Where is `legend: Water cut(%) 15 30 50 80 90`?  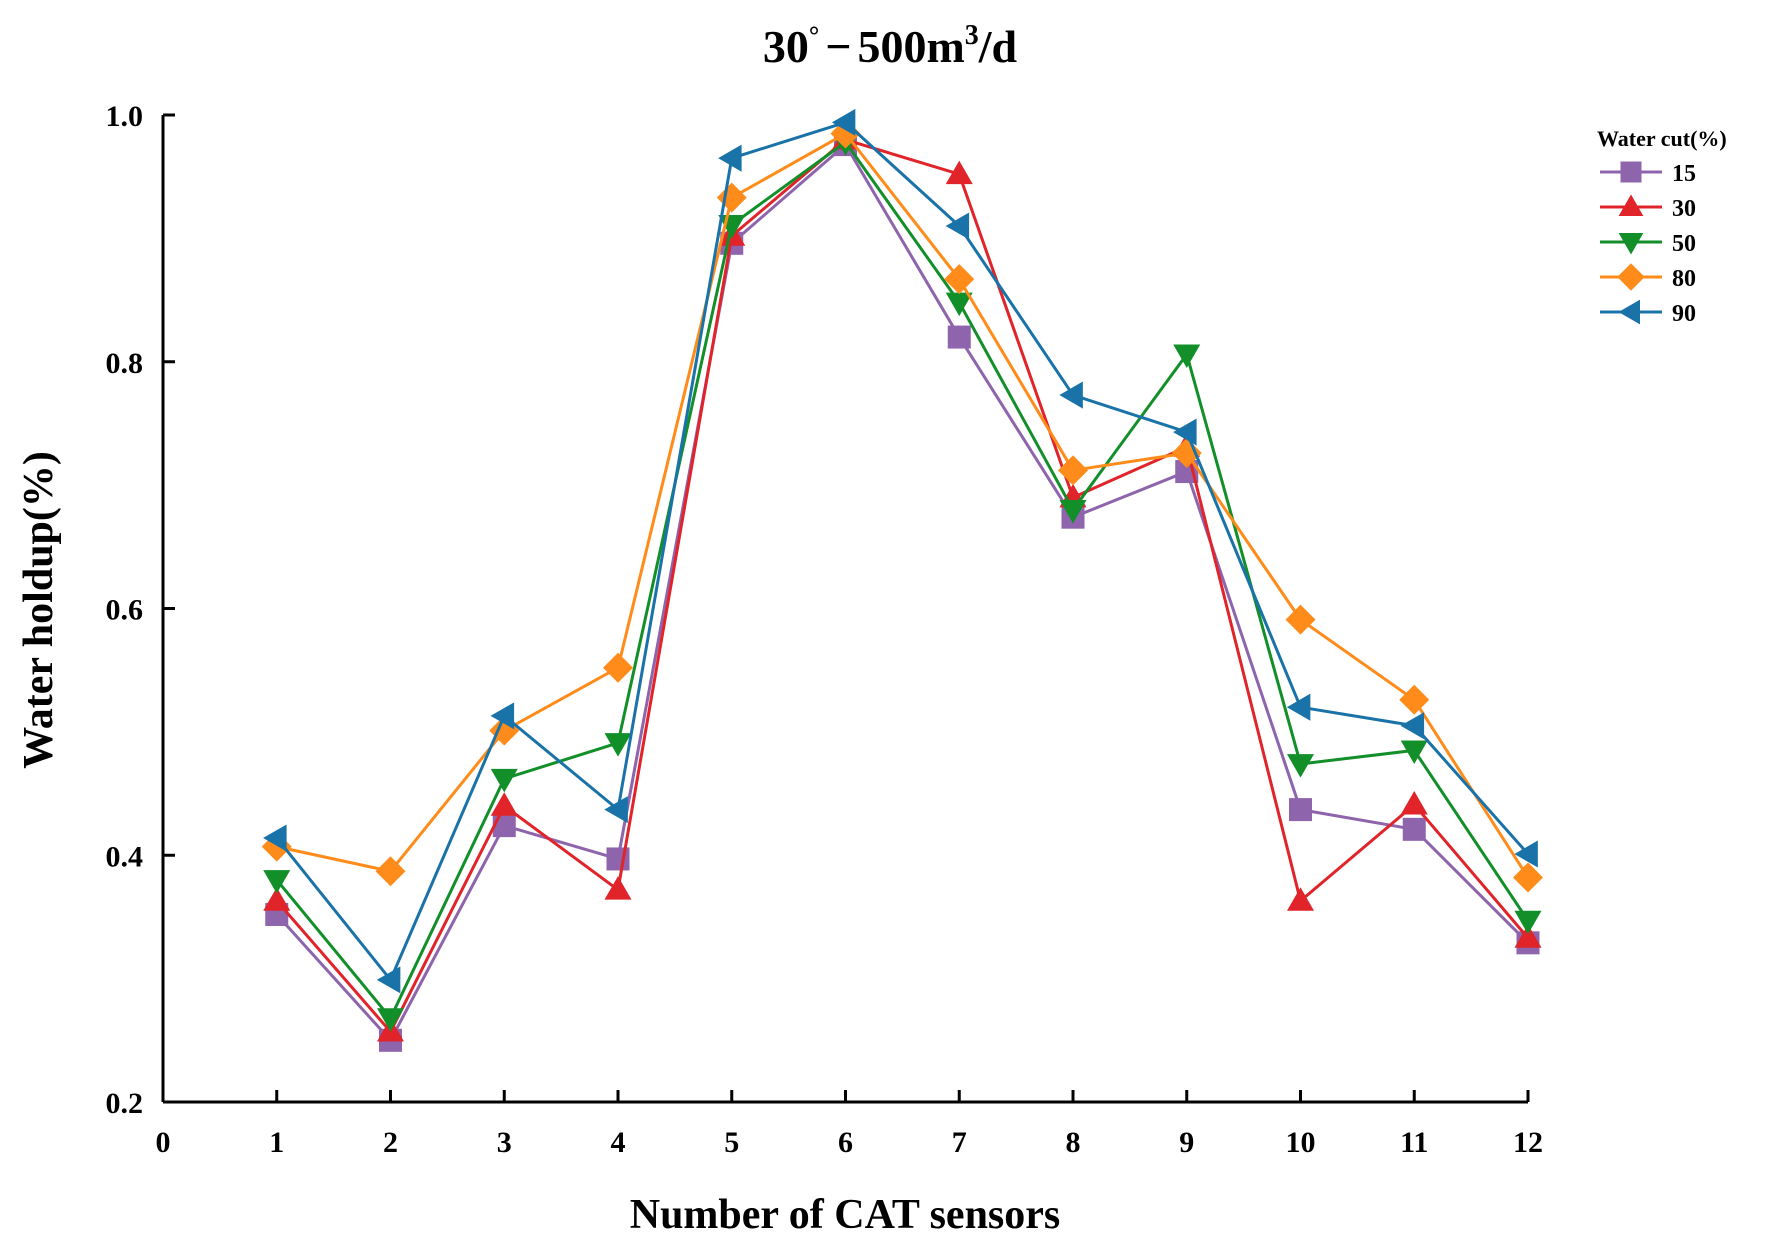
legend: Water cut(%) 15 30 50 80 90 is located at coordinates (1662, 226).